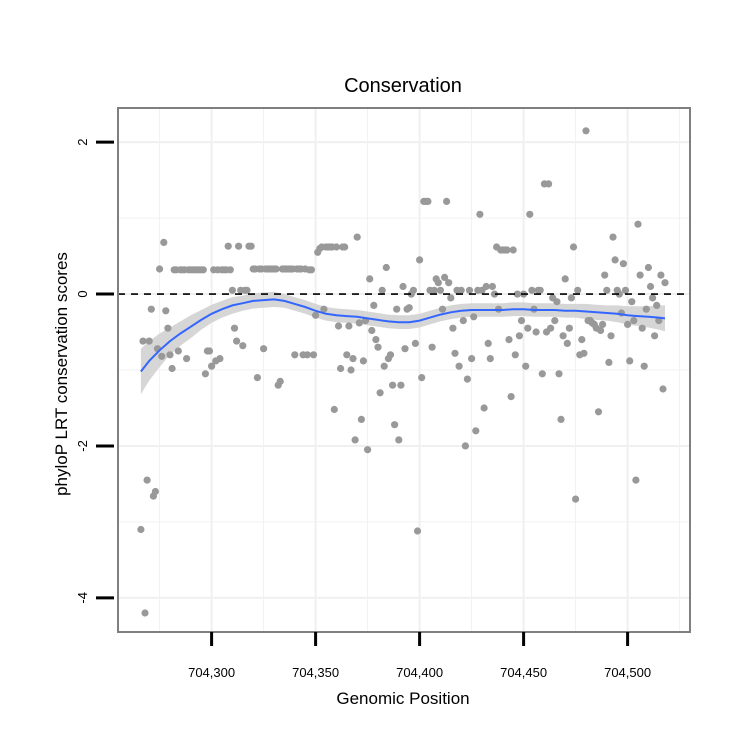  Describe the element at coordinates (211, 672) in the screenshot. I see `x-tick-label: 704,300` at that location.